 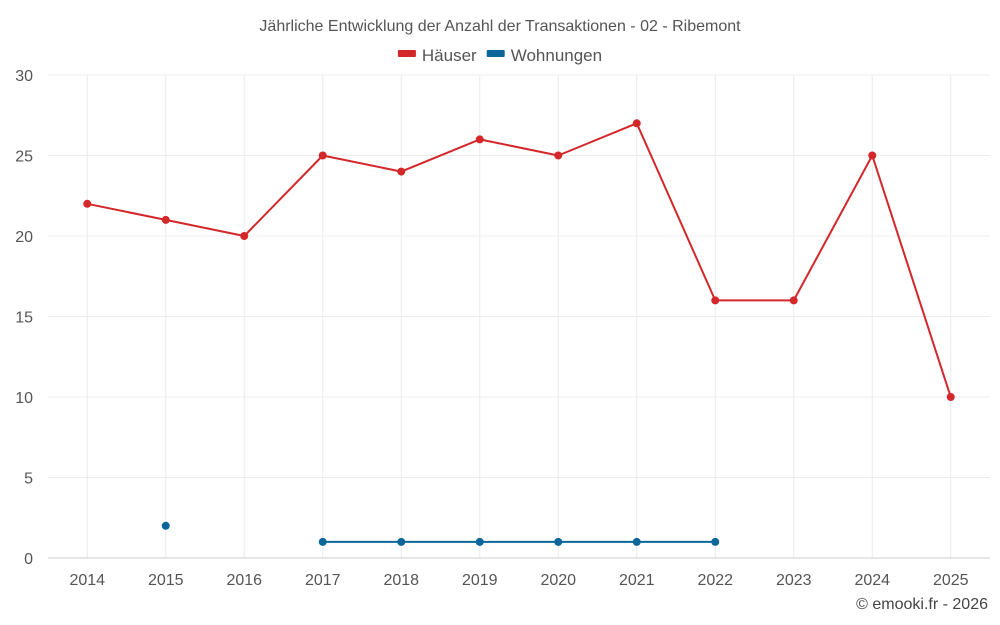 What do you see at coordinates (87, 580) in the screenshot?
I see `x-tick-label: 2014` at bounding box center [87, 580].